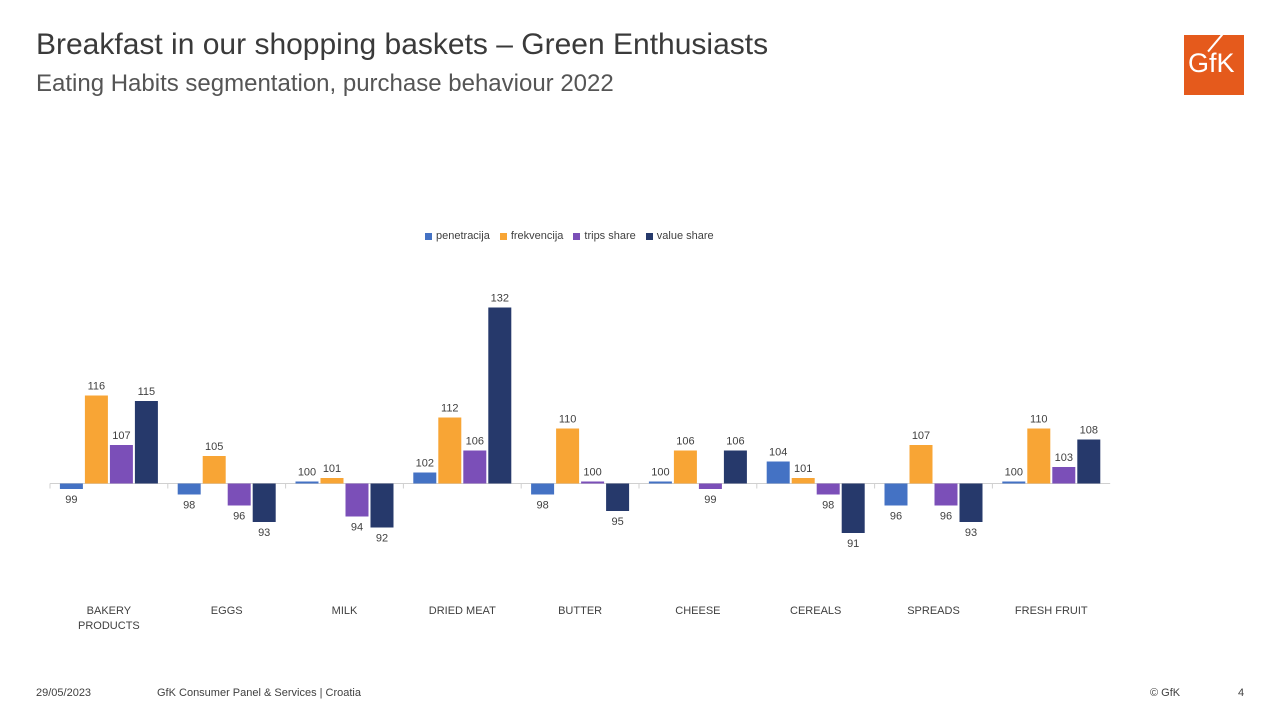 The height and width of the screenshot is (720, 1280). I want to click on legend-swatch-frekvencija, so click(503, 236).